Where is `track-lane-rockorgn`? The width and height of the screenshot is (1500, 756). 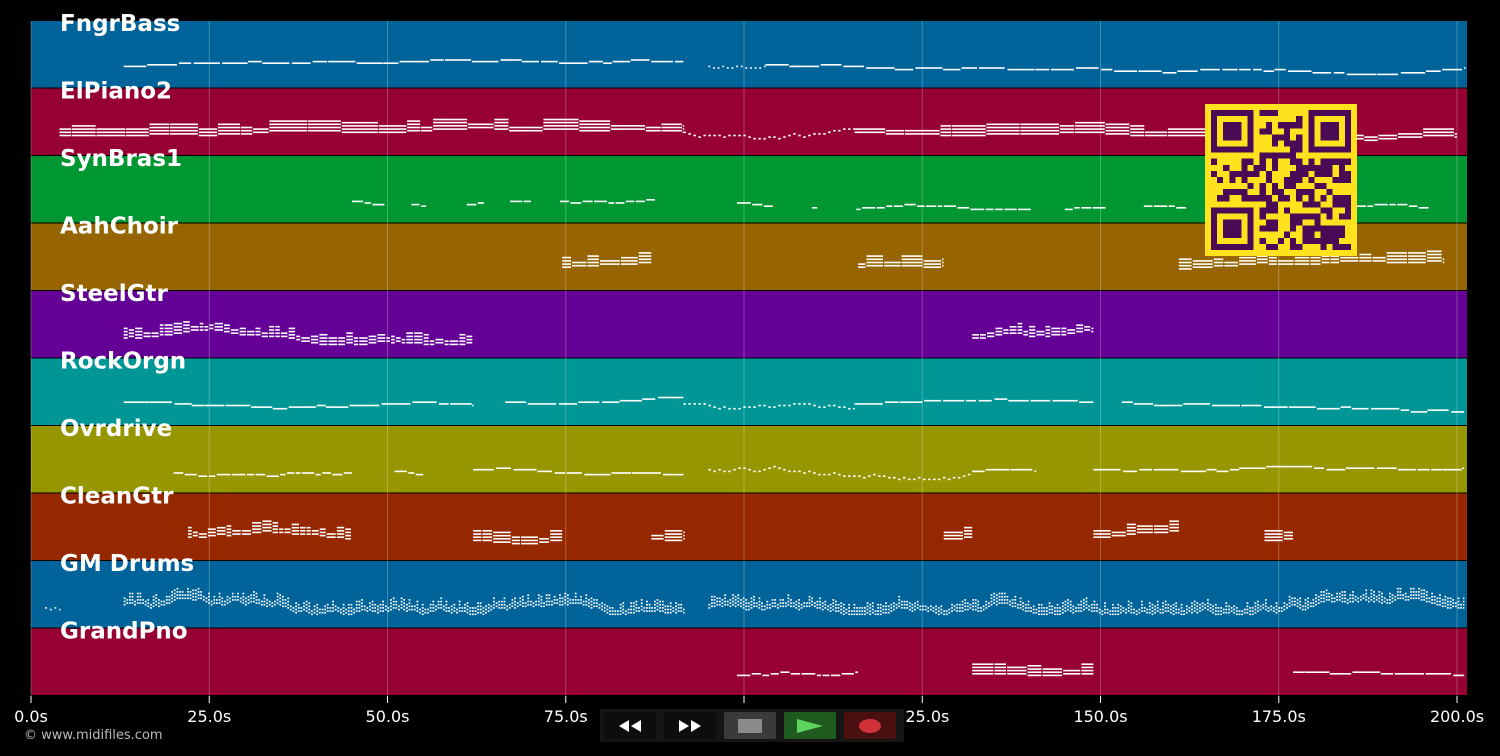 track-lane-rockorgn is located at coordinates (749, 391).